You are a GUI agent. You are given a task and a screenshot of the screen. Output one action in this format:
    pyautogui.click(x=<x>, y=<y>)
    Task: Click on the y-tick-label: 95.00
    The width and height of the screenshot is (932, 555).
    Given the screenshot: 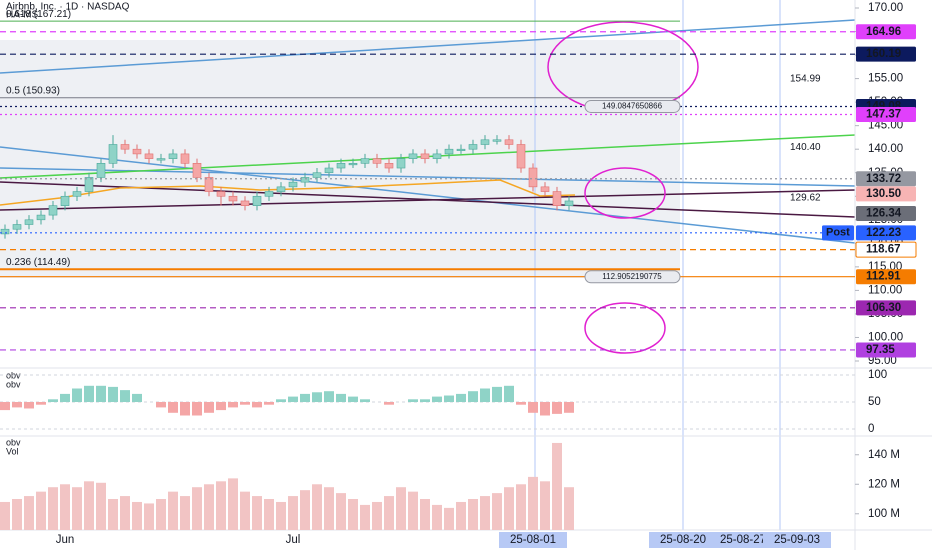 What is the action you would take?
    pyautogui.click(x=882, y=361)
    